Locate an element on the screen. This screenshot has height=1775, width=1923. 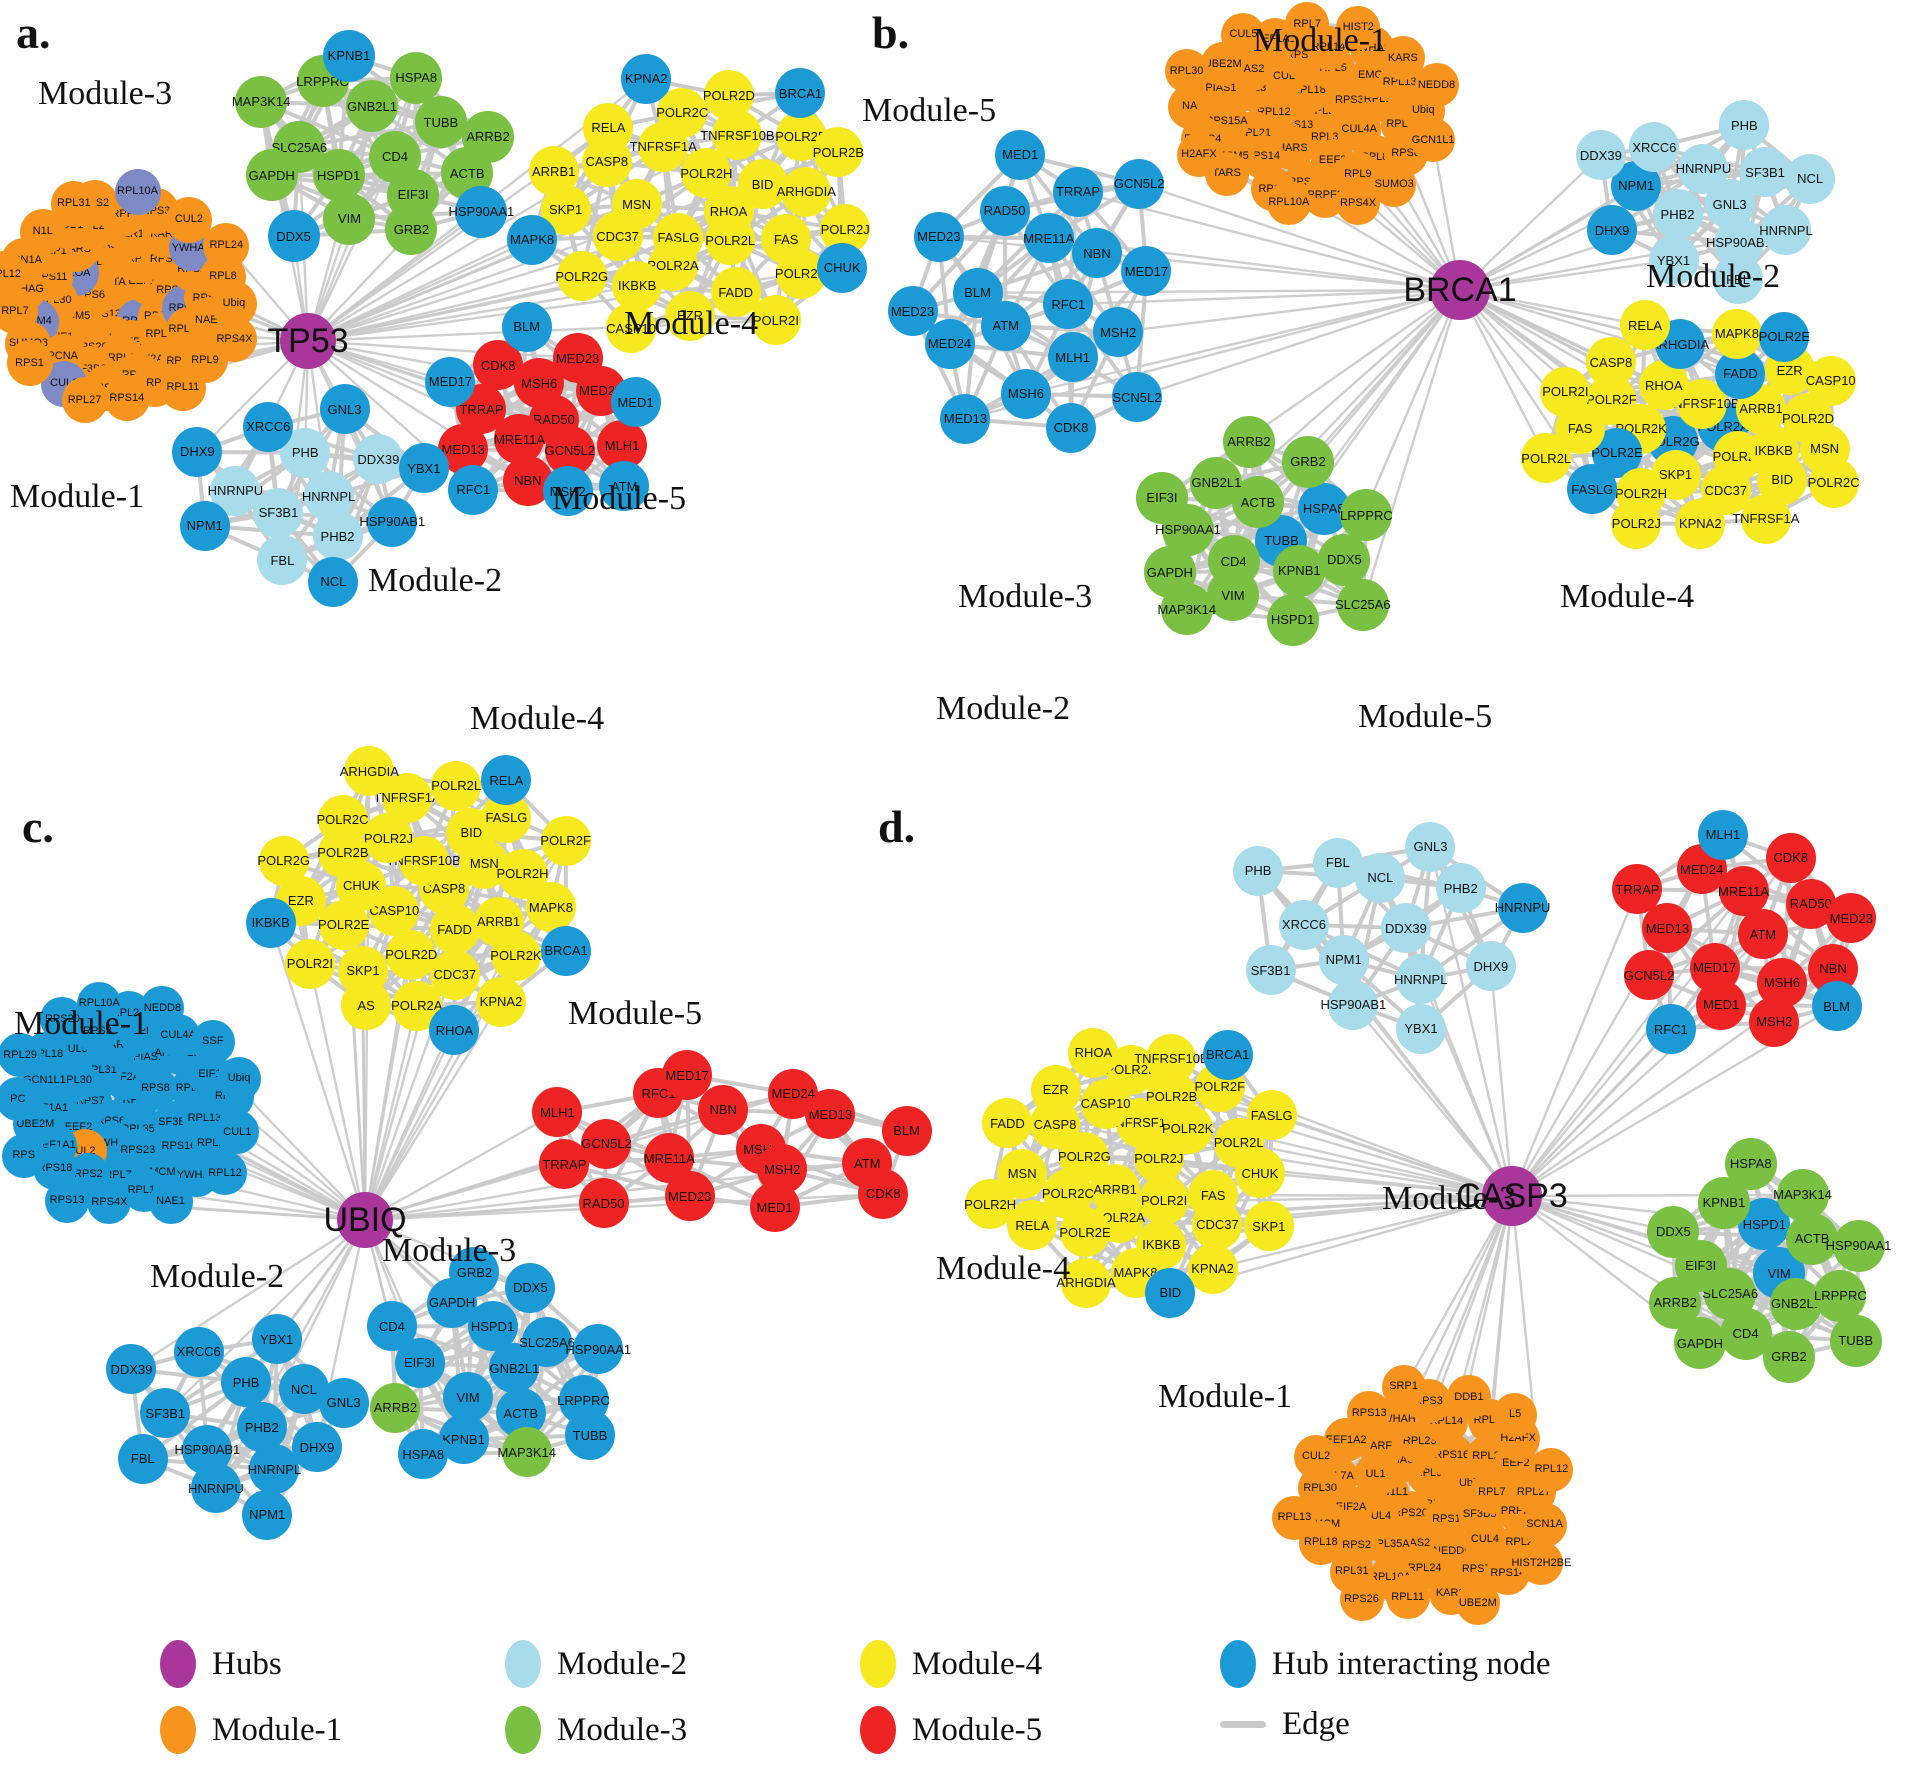
network-node: RHOA is located at coordinates (1093, 1052).